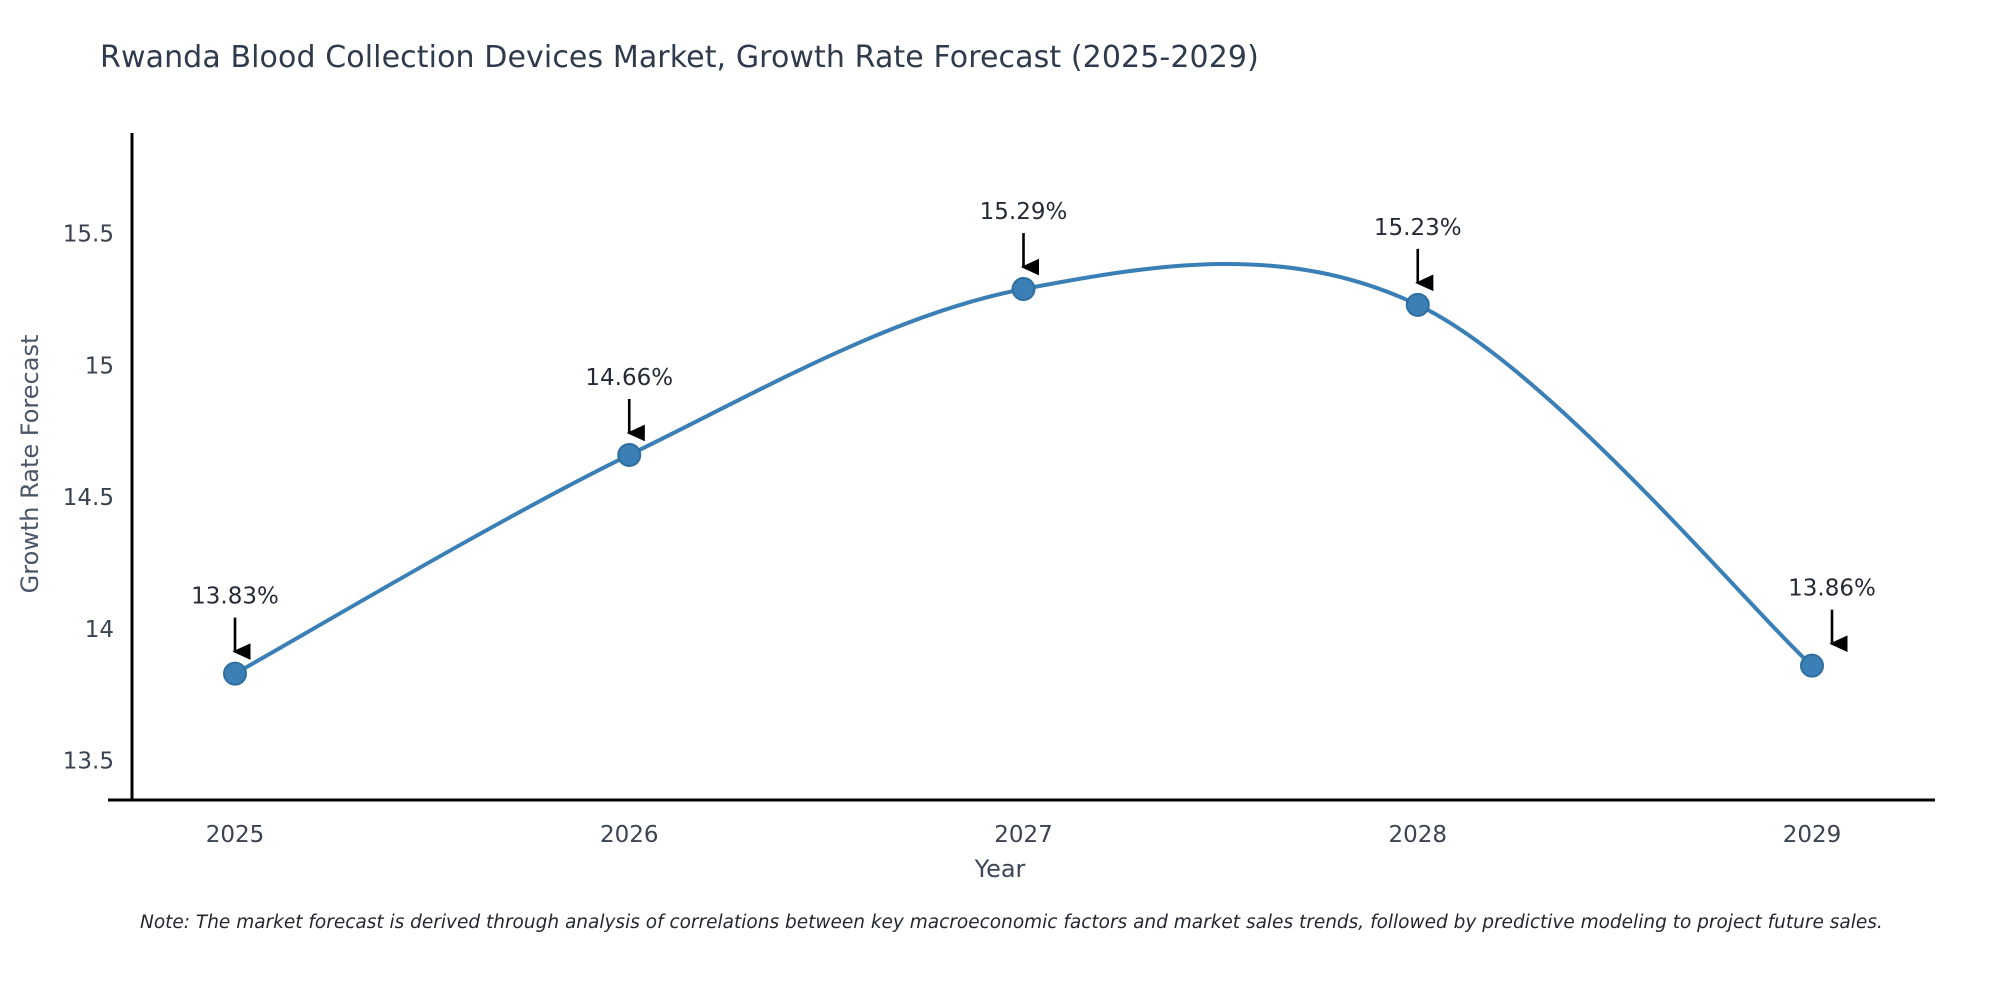 The height and width of the screenshot is (1000, 2000). What do you see at coordinates (1024, 212) in the screenshot?
I see `data-point-label: 15.29%` at bounding box center [1024, 212].